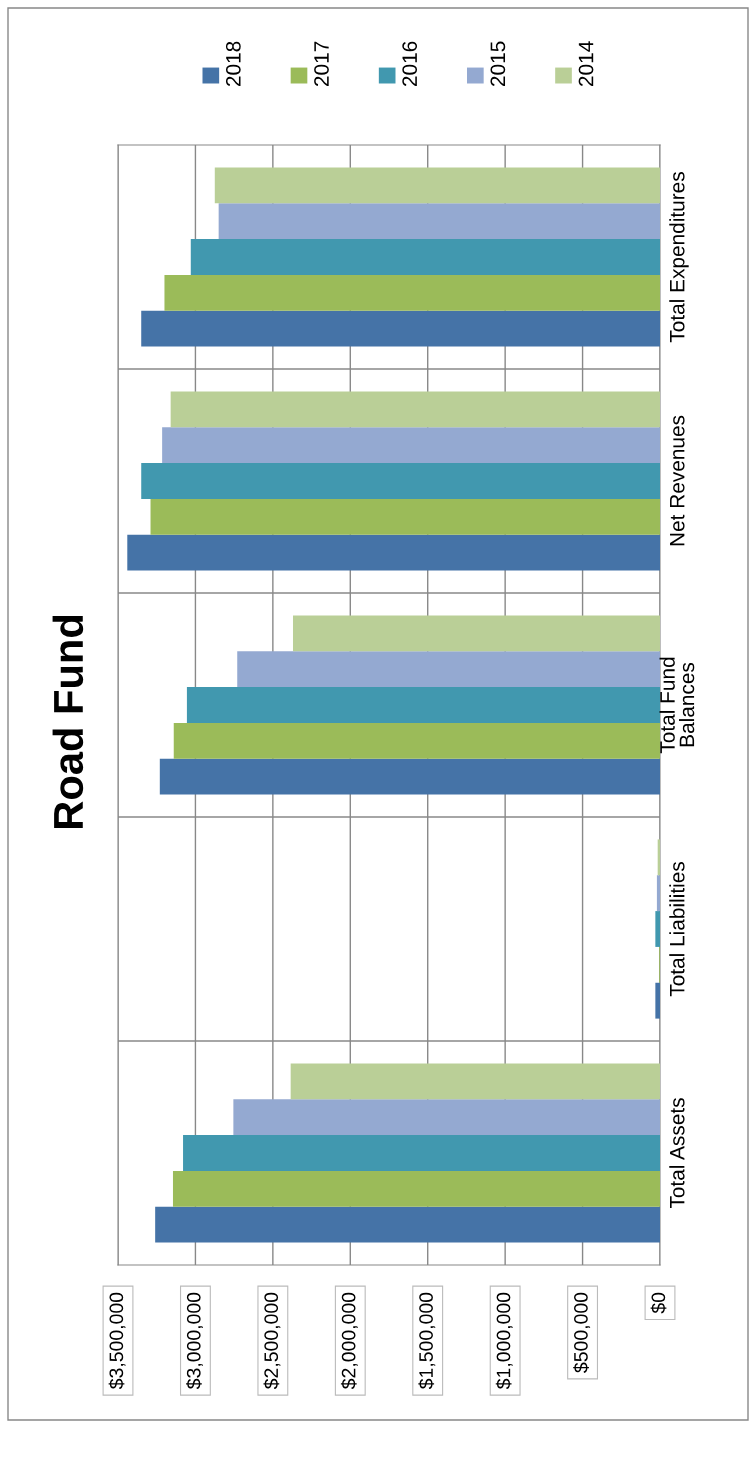 The height and width of the screenshot is (1459, 755). What do you see at coordinates (272, 1341) in the screenshot?
I see `x-tick-label: $2,500,000` at bounding box center [272, 1341].